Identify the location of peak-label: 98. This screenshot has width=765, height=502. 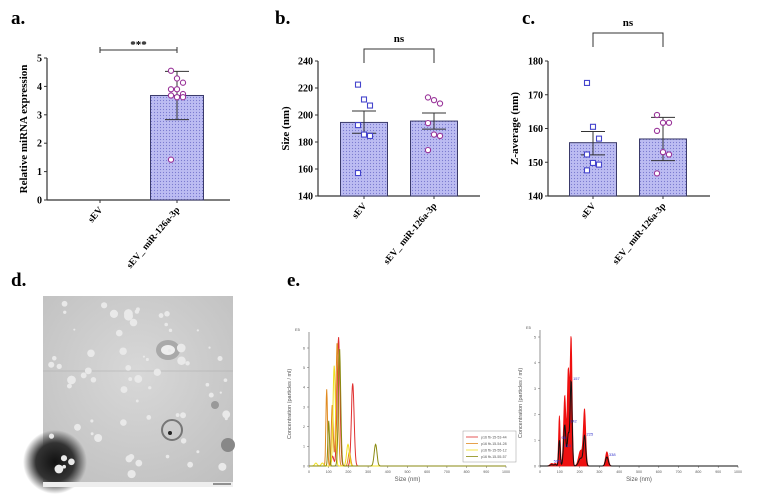
(563, 437).